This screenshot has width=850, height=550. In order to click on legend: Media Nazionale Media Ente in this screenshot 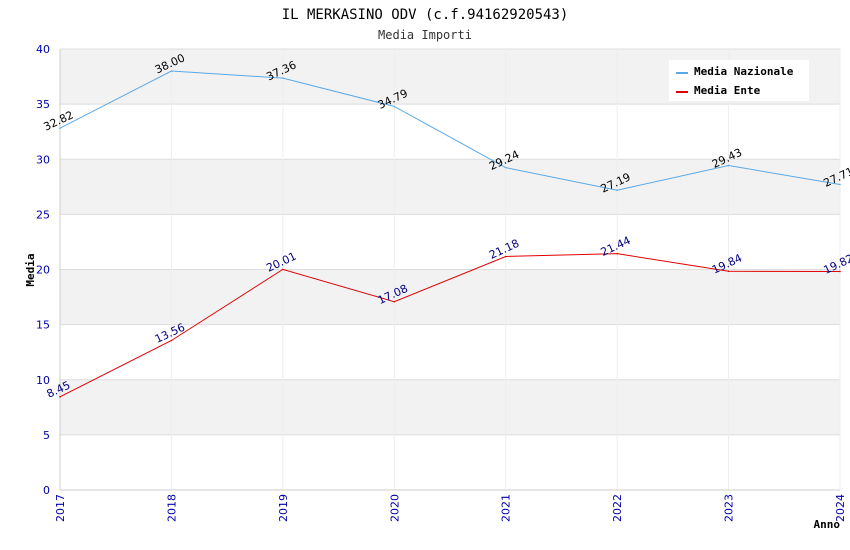, I will do `click(739, 80)`.